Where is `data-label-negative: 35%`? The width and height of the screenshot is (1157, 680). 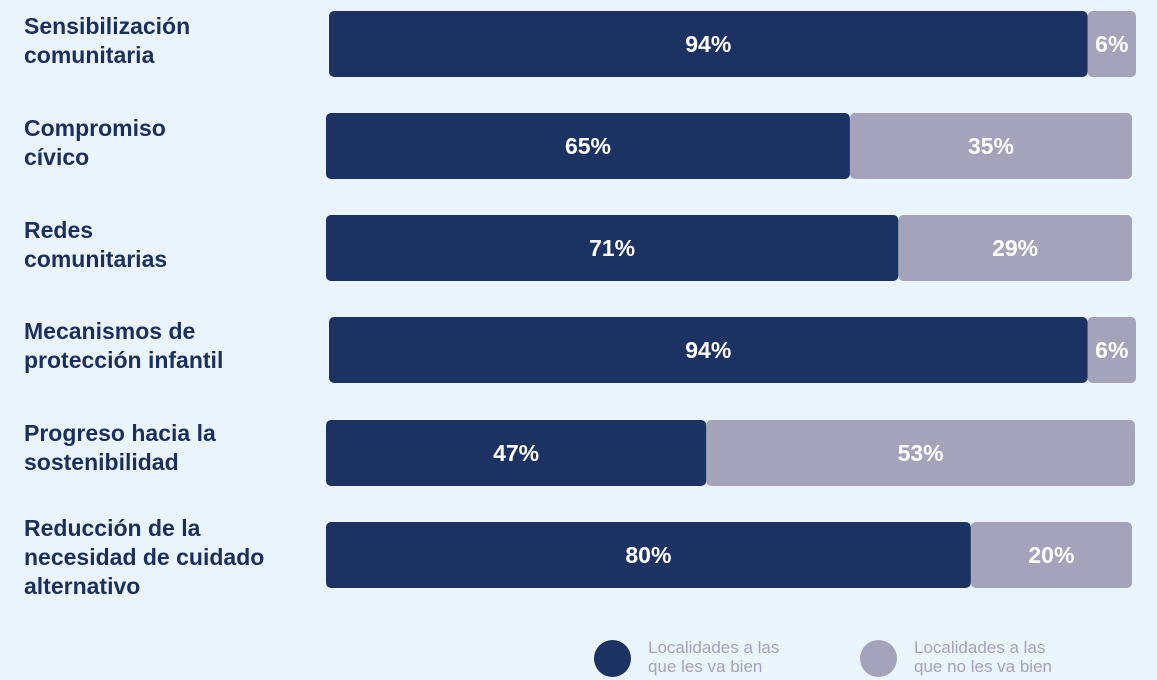 data-label-negative: 35% is located at coordinates (991, 146).